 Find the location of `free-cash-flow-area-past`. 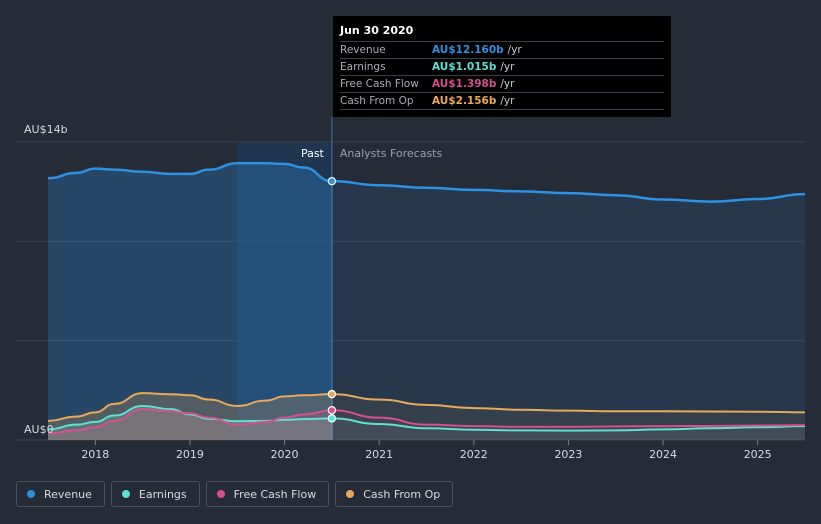

free-cash-flow-area-past is located at coordinates (190, 424).